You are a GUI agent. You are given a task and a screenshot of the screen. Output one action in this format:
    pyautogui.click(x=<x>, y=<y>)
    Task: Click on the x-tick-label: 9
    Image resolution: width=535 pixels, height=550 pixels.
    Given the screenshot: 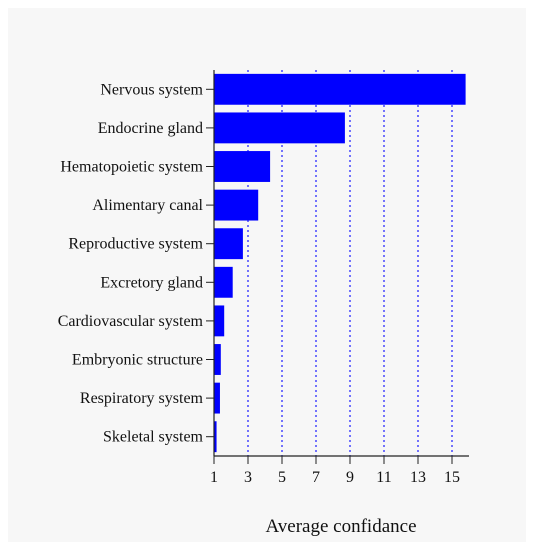 What is the action you would take?
    pyautogui.click(x=350, y=477)
    